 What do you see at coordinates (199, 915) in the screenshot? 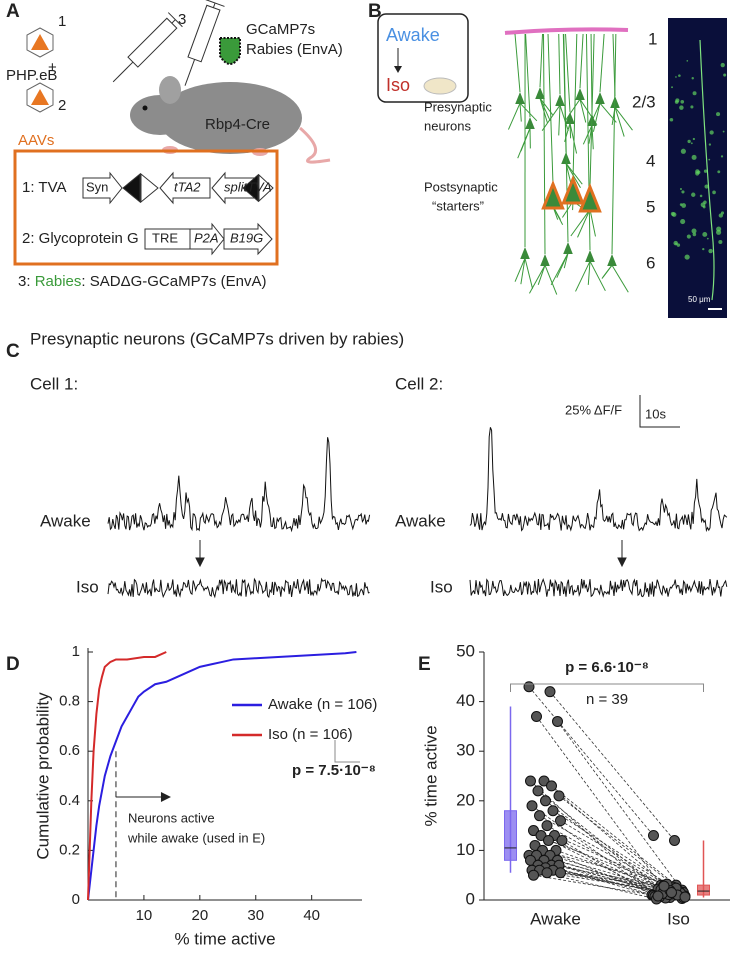
I see `x-tick-label: 20` at bounding box center [199, 915].